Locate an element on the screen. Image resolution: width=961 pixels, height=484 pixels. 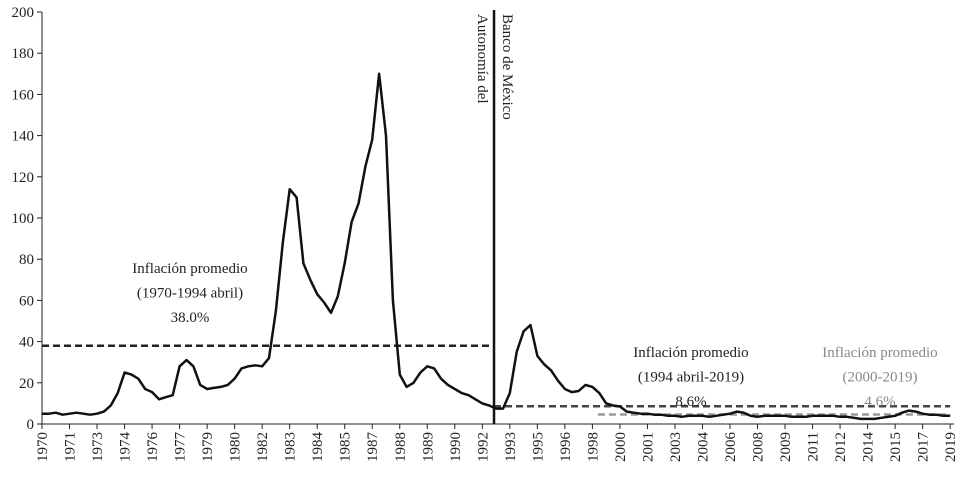
x-tick-label: 1993 is located at coordinates (511, 447).